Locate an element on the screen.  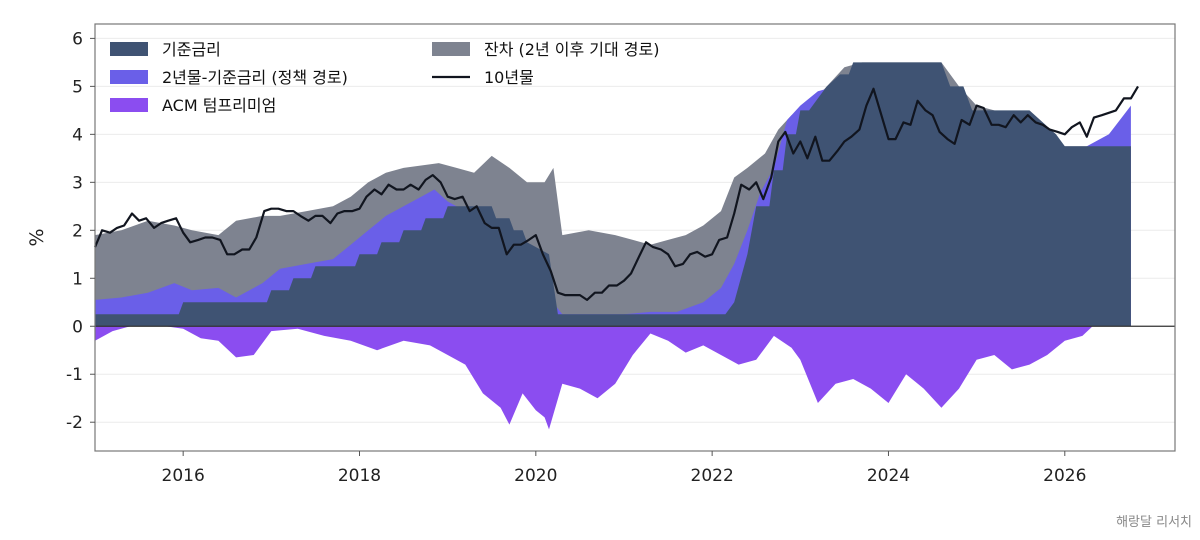
y-tick-label: 6 is located at coordinates (77, 39).